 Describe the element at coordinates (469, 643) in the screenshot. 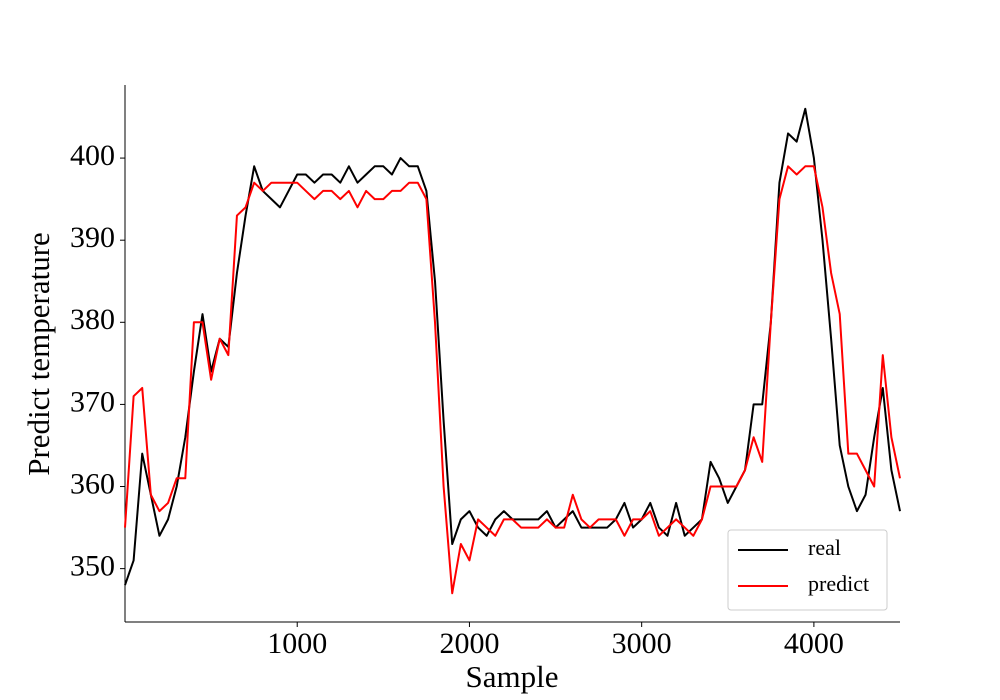

I see `x-tick-label: 2000` at that location.